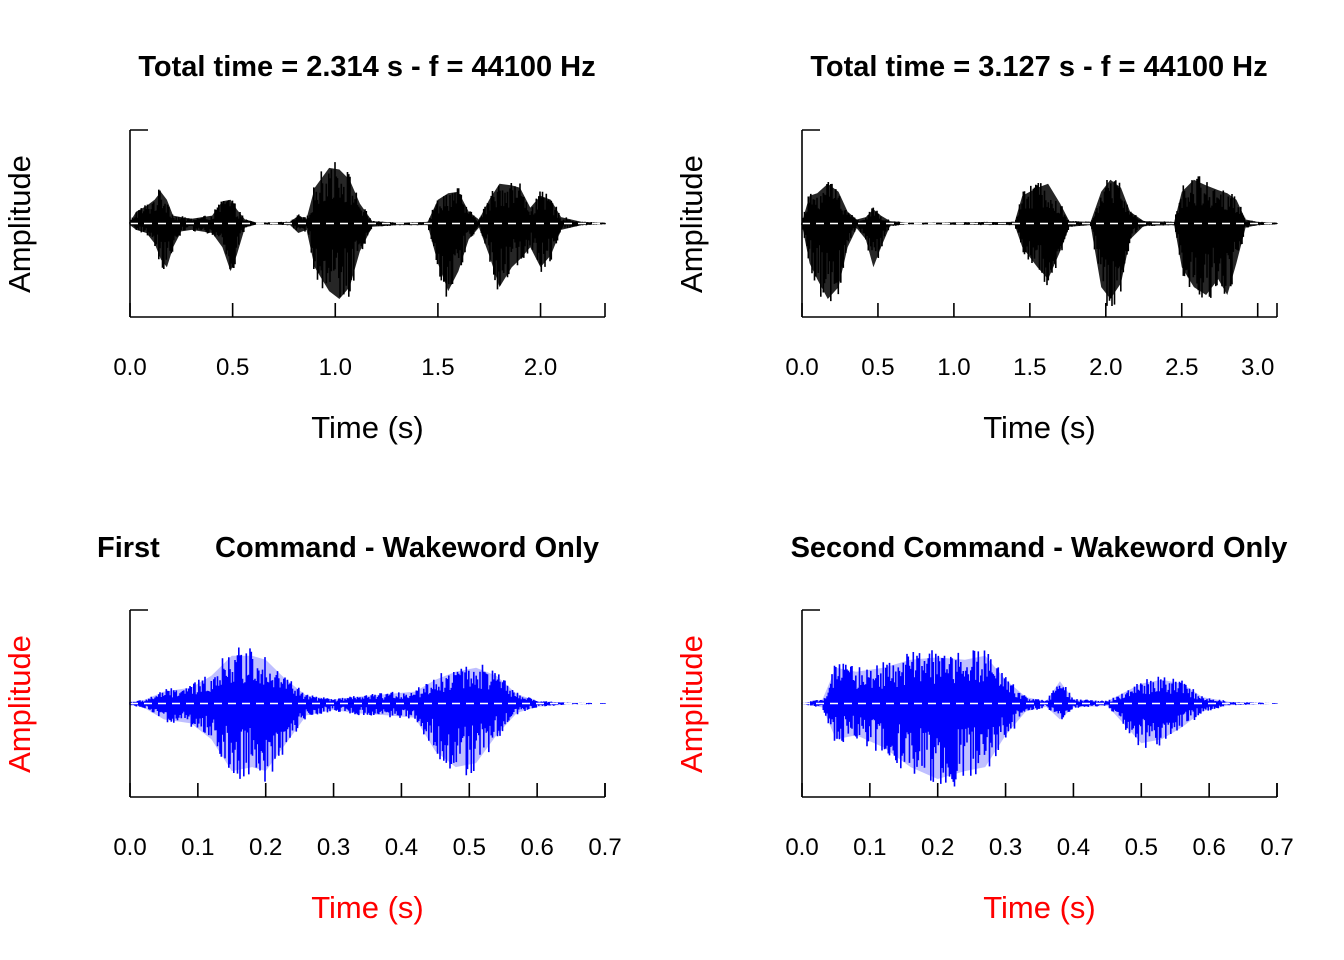 The height and width of the screenshot is (960, 1344). What do you see at coordinates (1257, 367) in the screenshot?
I see `x-tick-label: 3.0` at bounding box center [1257, 367].